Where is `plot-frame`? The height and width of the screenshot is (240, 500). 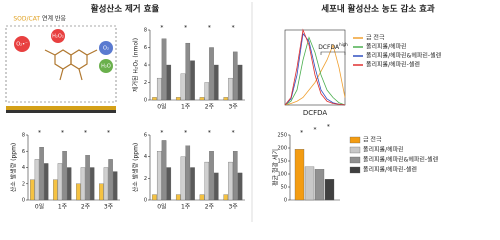
plot-frame is located at coordinates (315, 67).